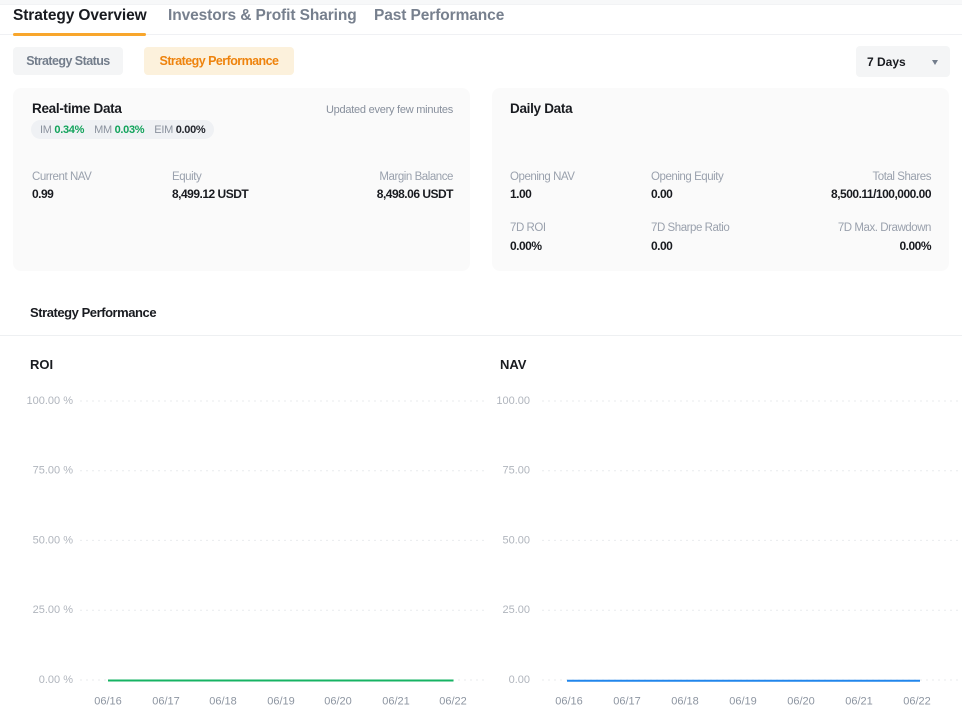 This screenshot has height=723, width=962. Describe the element at coordinates (53, 610) in the screenshot. I see `svg-text: 25.00 %` at that location.